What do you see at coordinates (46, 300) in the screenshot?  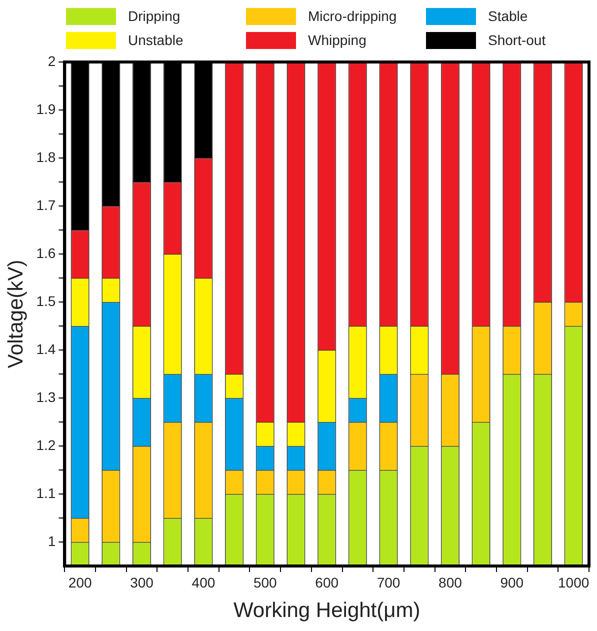 I see `y-tick-label: 1.5` at bounding box center [46, 300].